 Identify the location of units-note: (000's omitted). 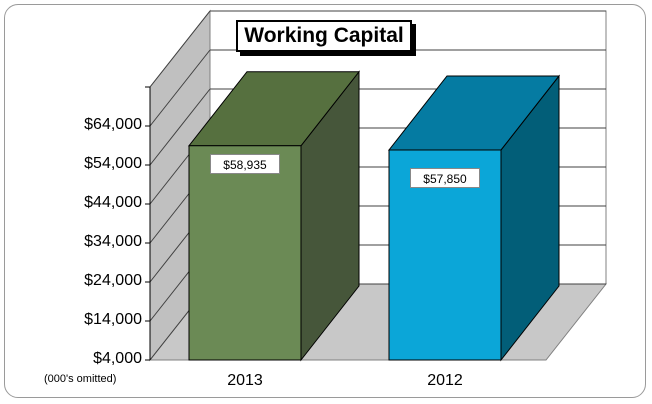
(80, 379).